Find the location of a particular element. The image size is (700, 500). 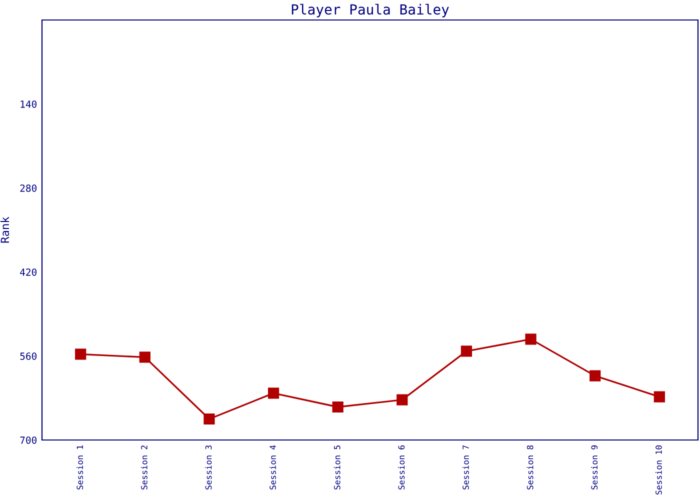

chart-title: Player Paula Bailey is located at coordinates (370, 11).